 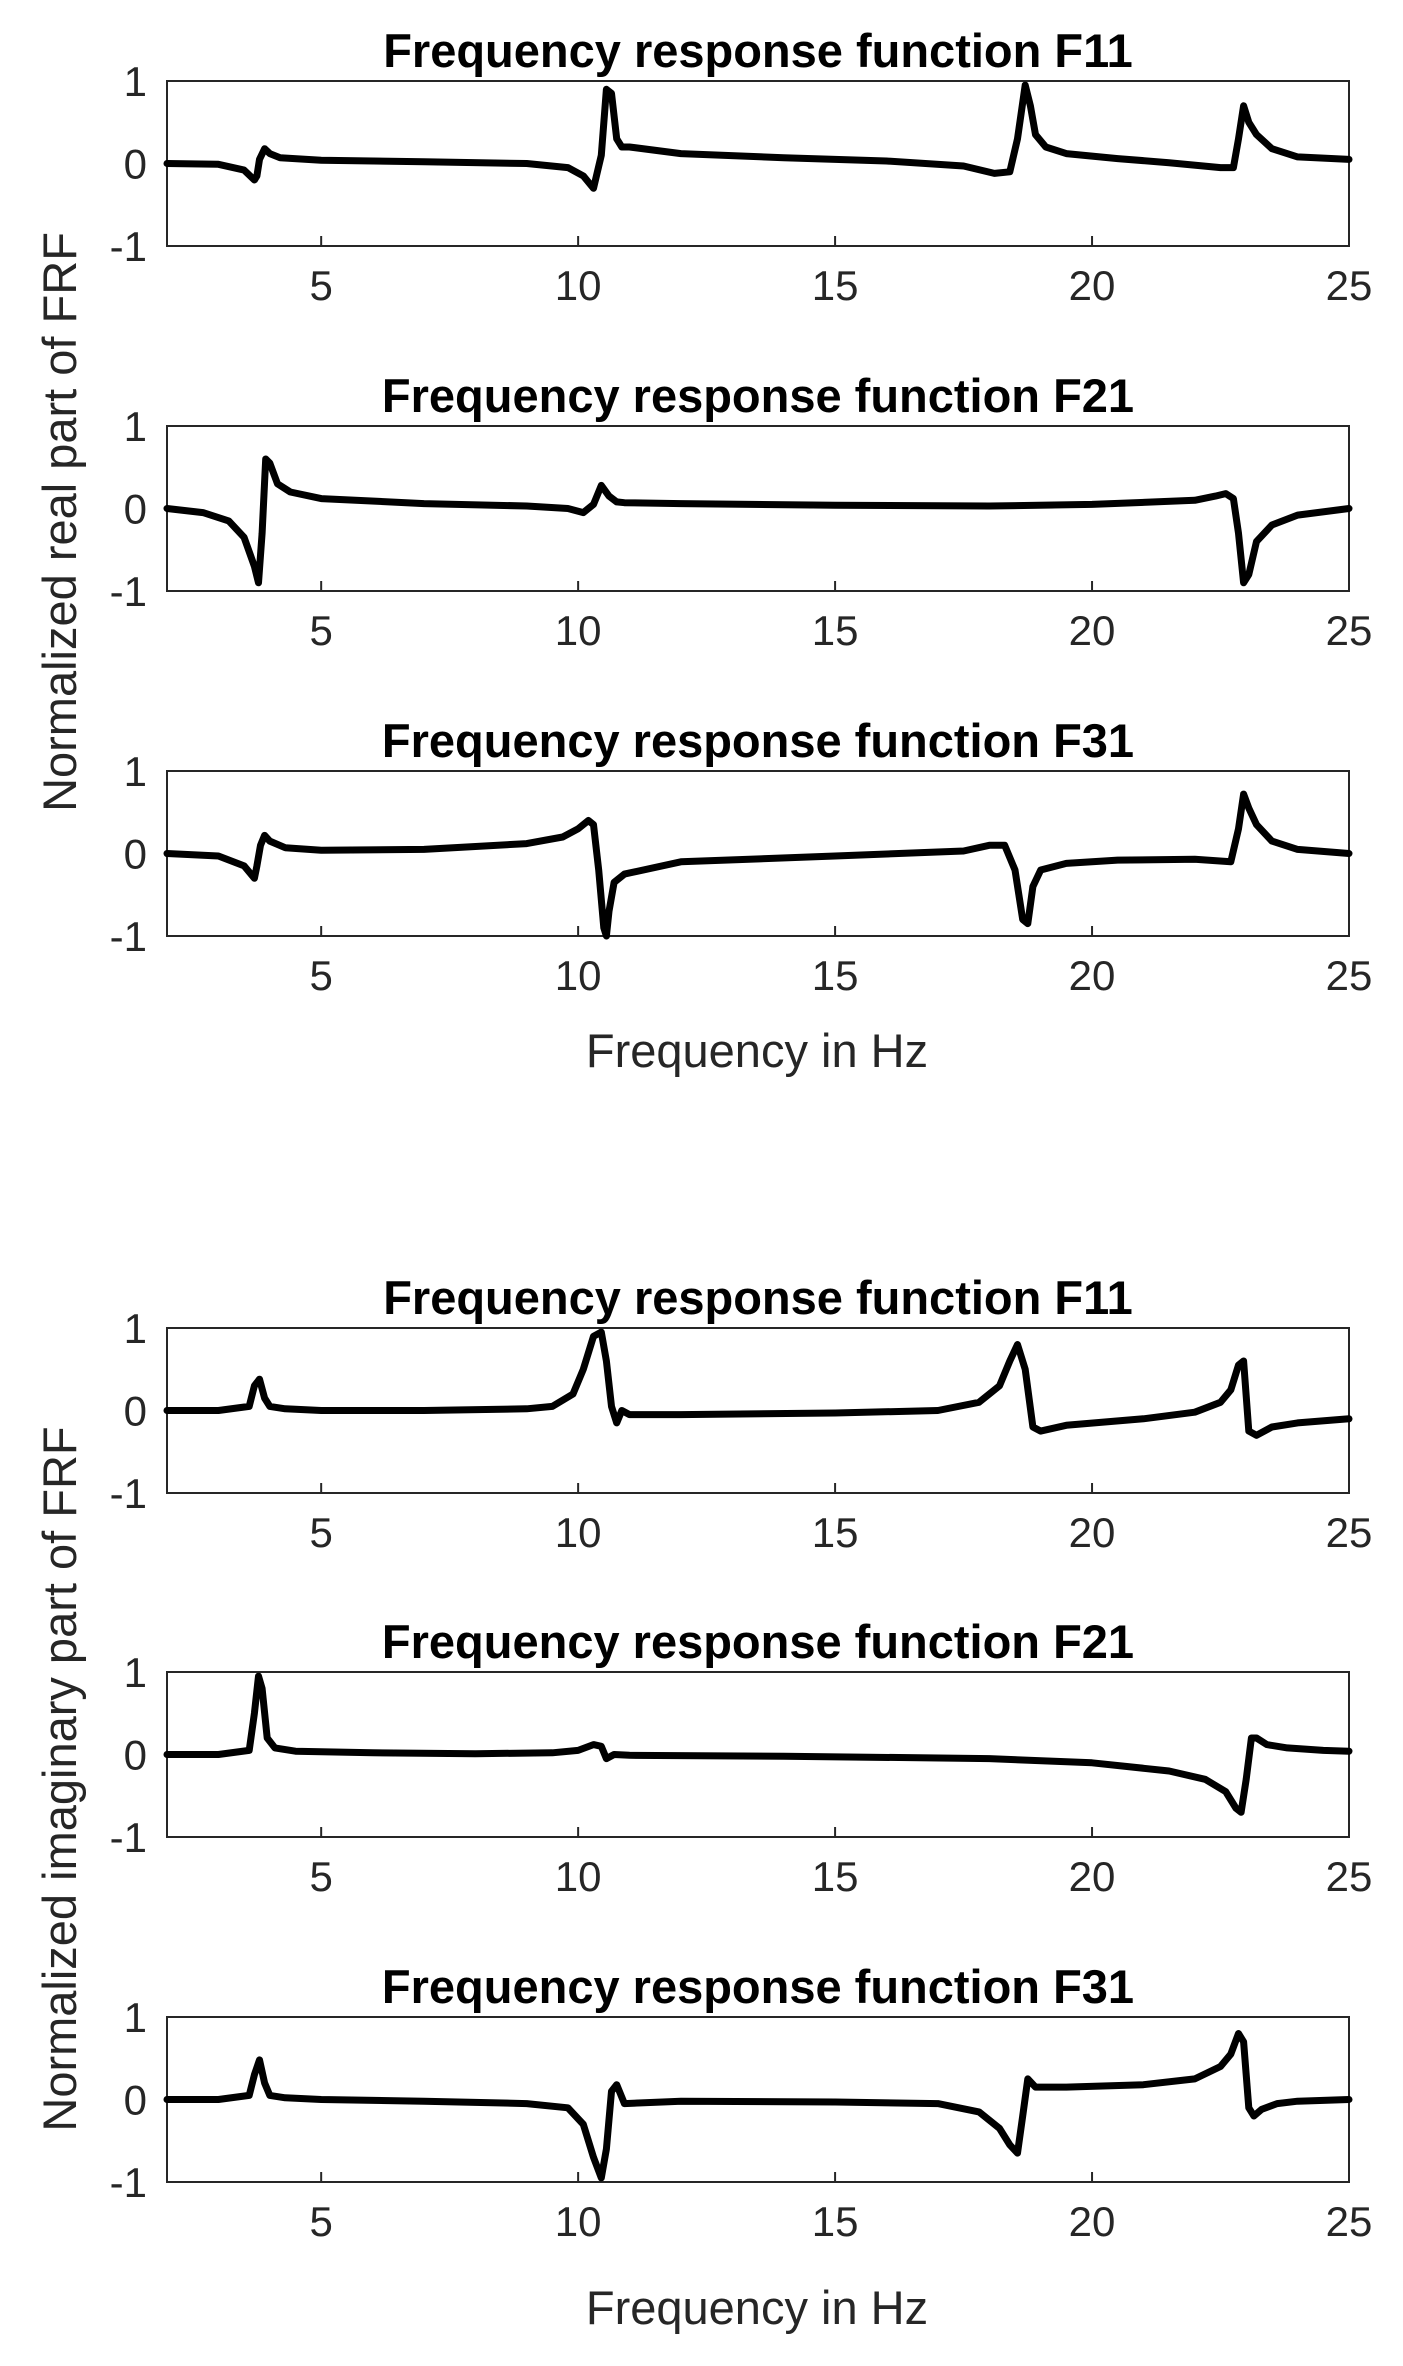 I want to click on axes-frame, so click(x=758, y=508).